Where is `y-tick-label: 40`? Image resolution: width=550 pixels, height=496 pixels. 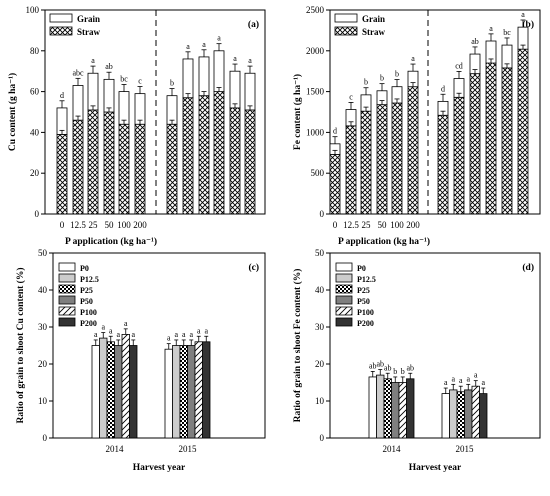 y-tick-label: 40 is located at coordinates (43, 290).